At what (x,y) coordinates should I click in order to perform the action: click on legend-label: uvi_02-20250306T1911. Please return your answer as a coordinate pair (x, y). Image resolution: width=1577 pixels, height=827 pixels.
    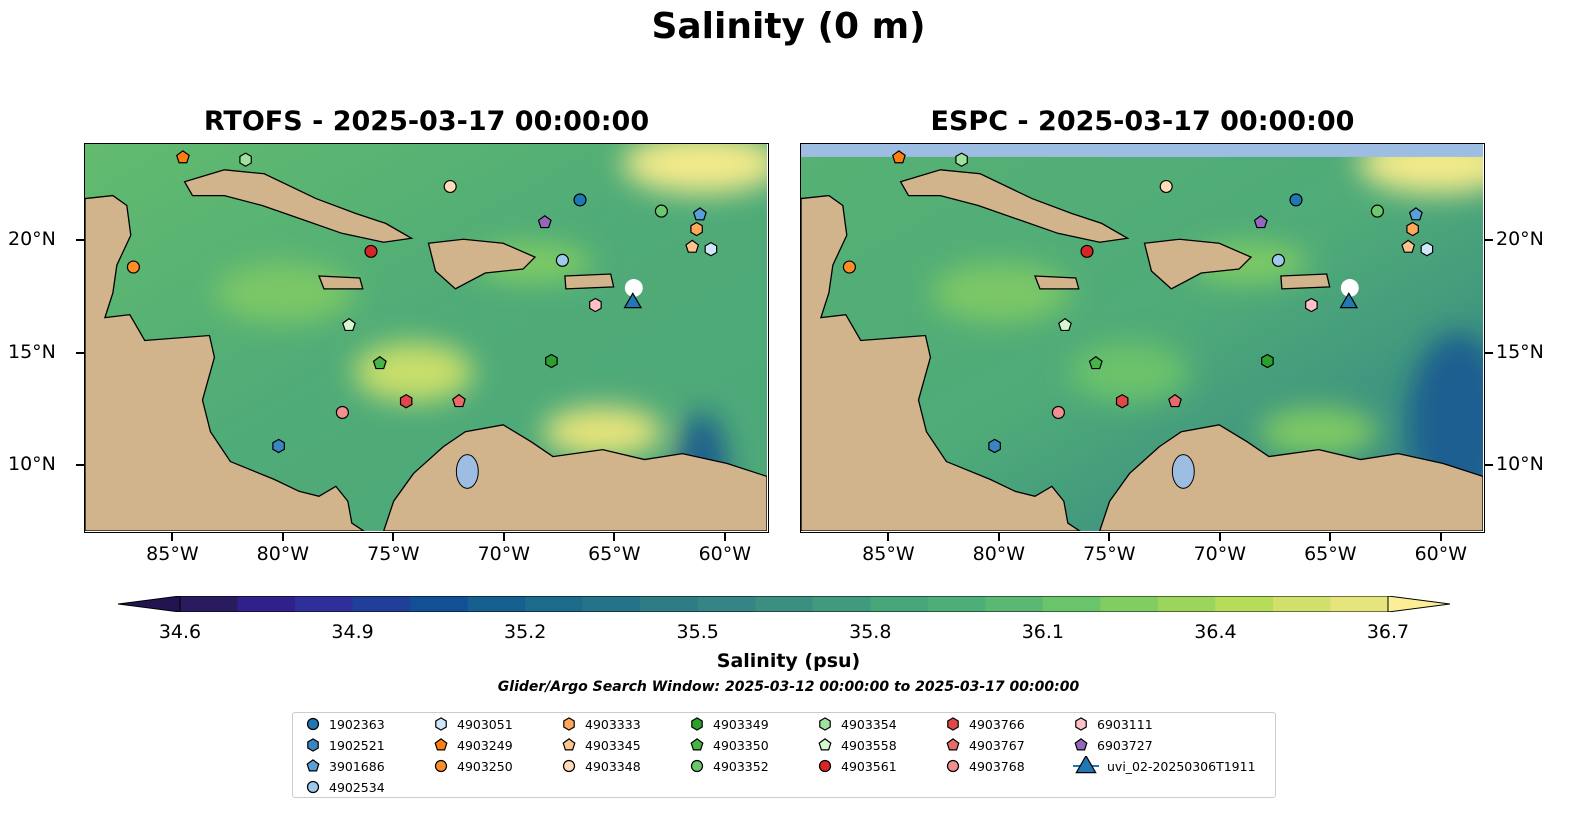
    Looking at the image, I should click on (1181, 766).